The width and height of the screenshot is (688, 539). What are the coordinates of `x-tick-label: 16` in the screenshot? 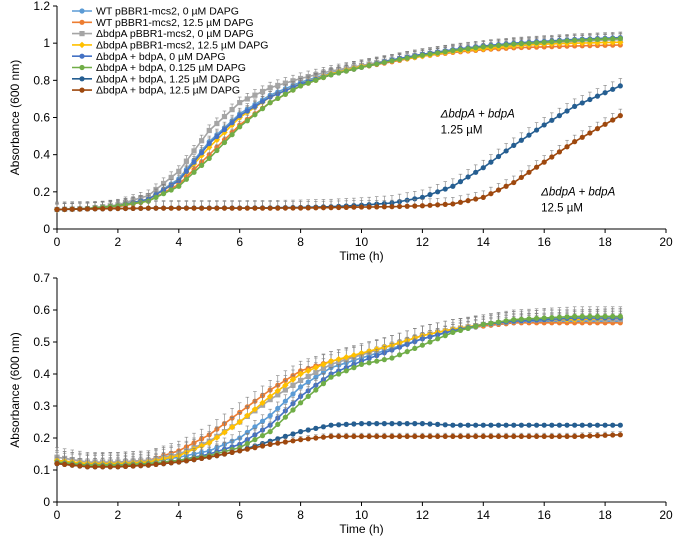 It's located at (545, 242).